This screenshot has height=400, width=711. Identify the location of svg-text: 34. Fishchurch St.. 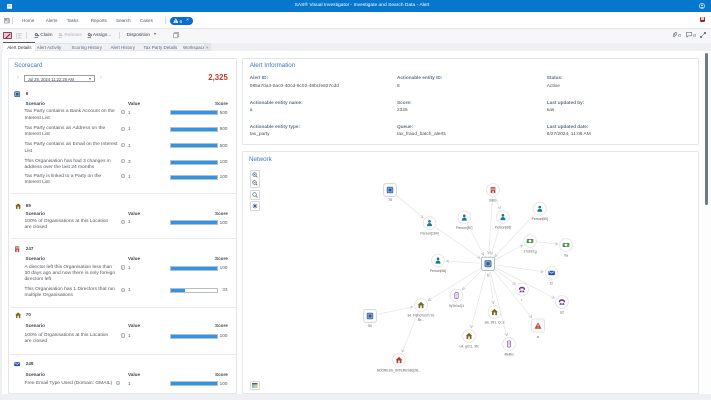
(420, 316).